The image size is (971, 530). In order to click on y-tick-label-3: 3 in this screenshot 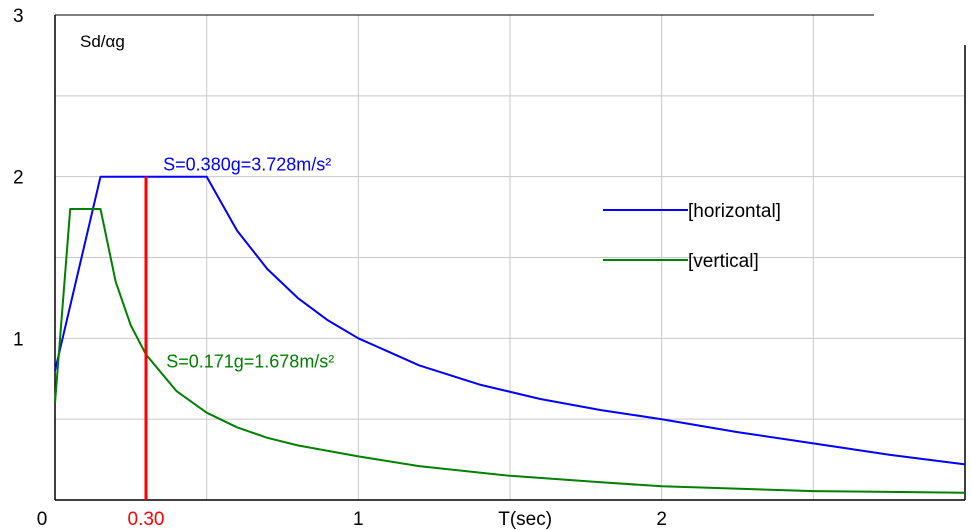, I will do `click(18, 16)`.